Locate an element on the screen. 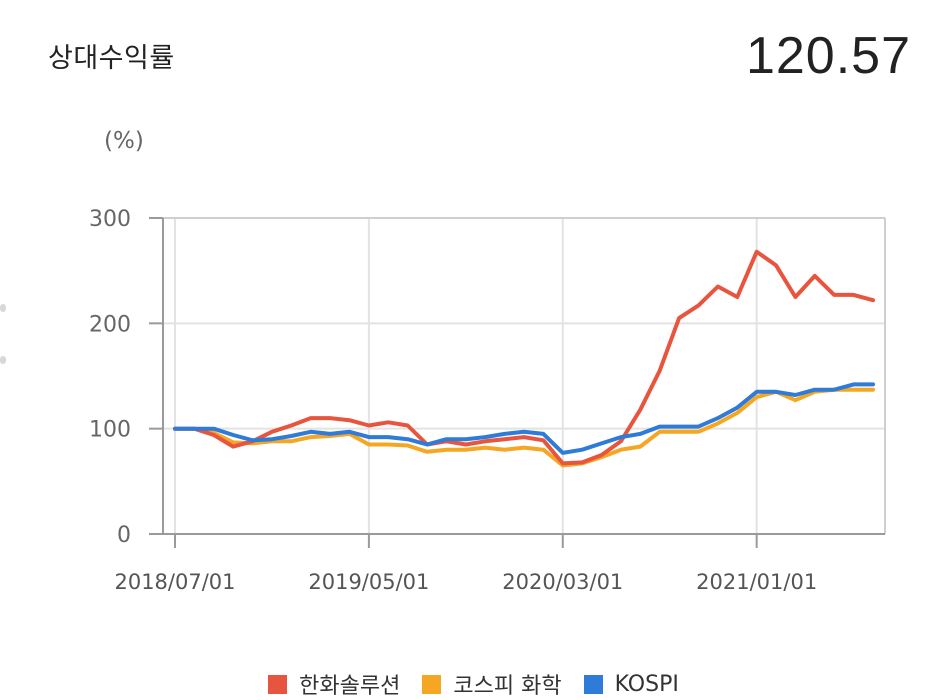 The height and width of the screenshot is (700, 947). x-tick-label: 2018/07/01 is located at coordinates (174, 582).